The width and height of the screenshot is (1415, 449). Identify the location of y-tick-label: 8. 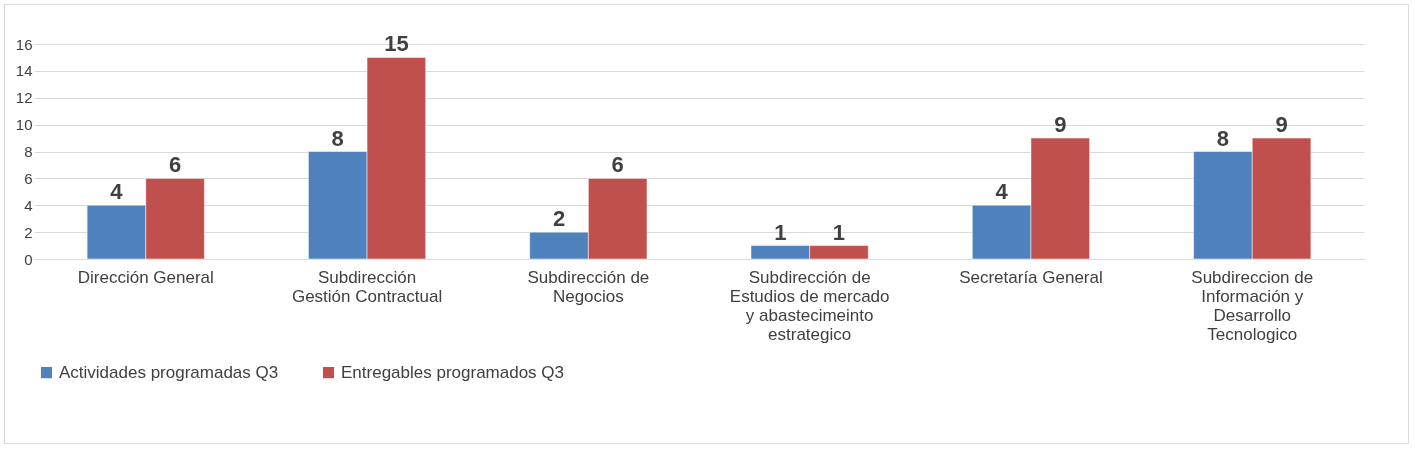
(28, 151).